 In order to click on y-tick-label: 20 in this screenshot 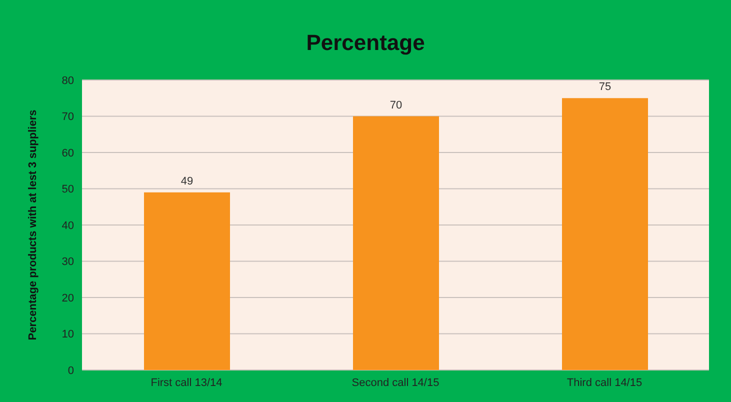, I will do `click(68, 298)`.